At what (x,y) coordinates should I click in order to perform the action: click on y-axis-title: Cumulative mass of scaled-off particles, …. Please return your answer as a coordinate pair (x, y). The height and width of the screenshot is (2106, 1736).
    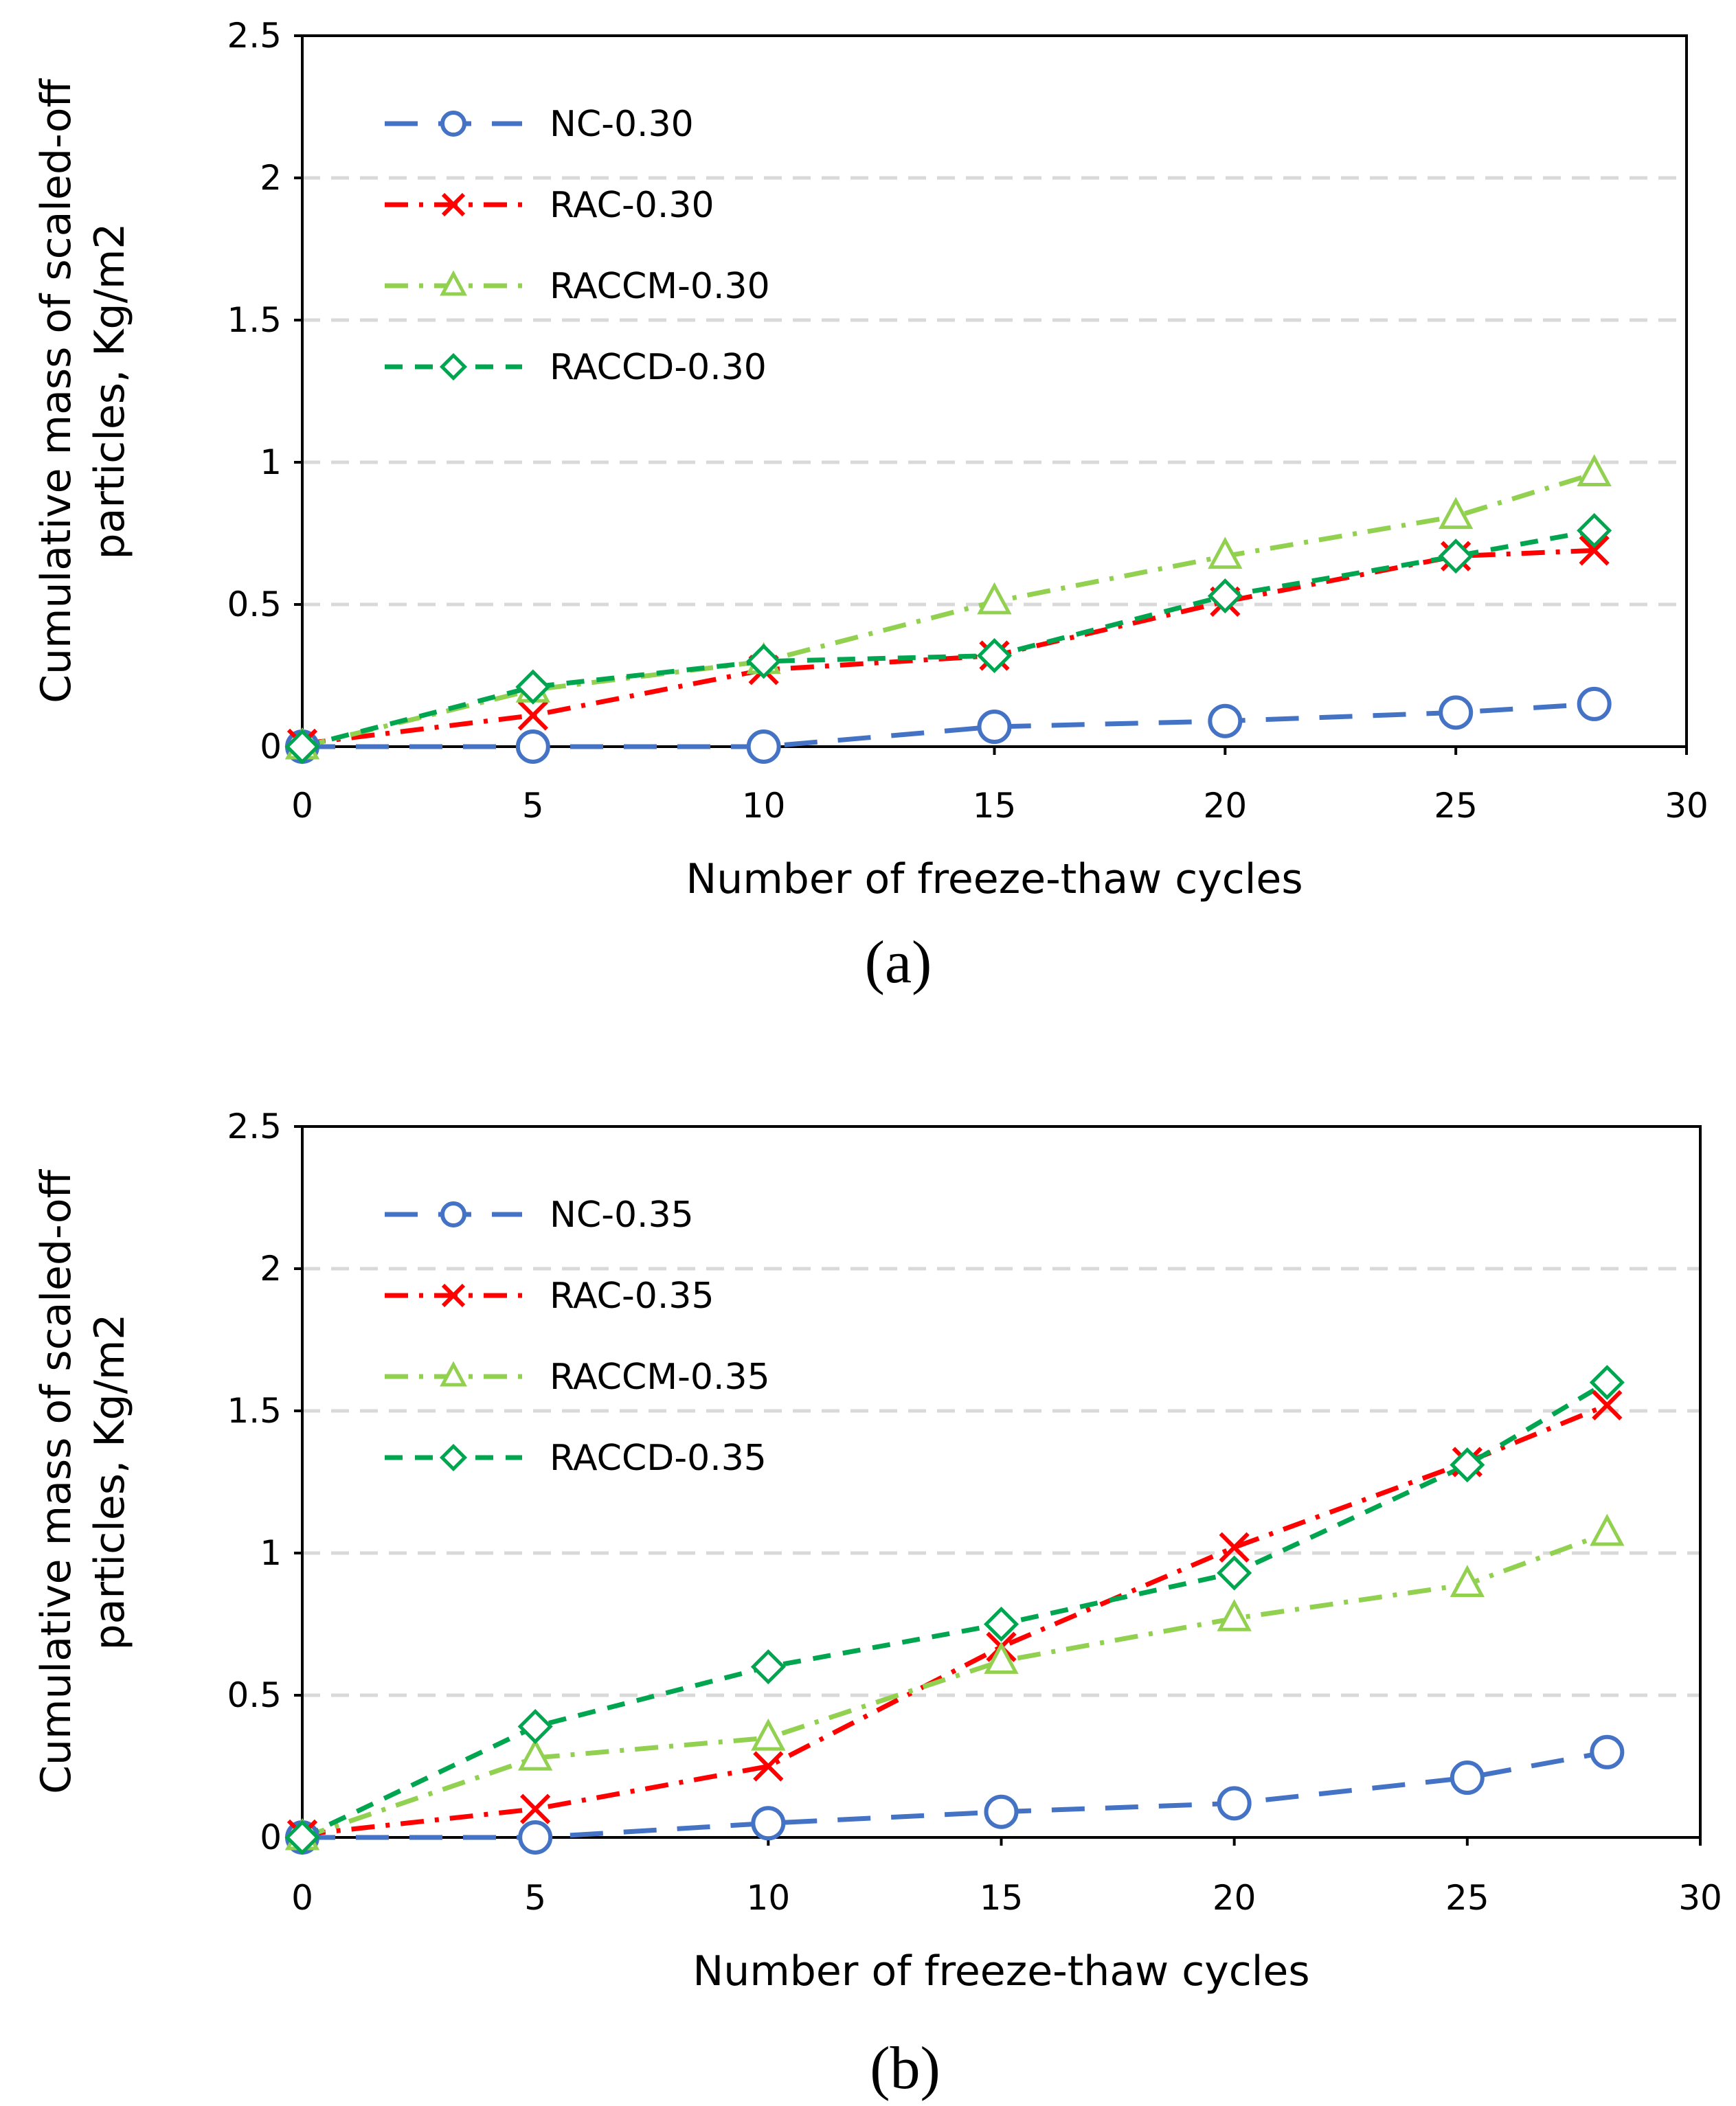
    Looking at the image, I should click on (83, 1480).